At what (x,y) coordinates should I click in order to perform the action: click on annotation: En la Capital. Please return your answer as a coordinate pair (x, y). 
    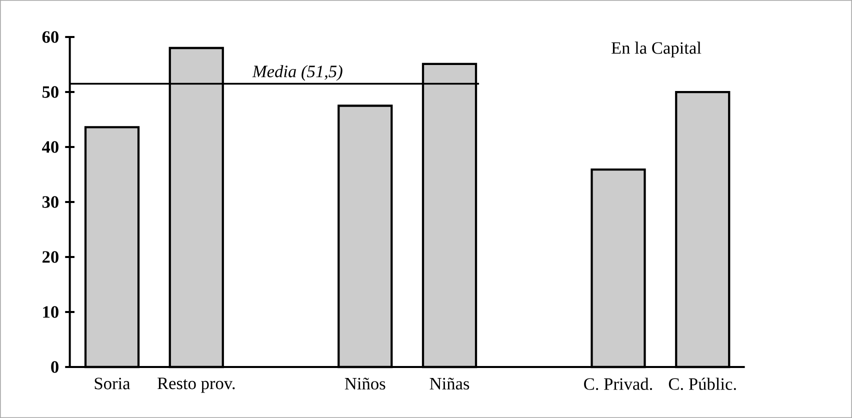
    Looking at the image, I should click on (656, 50).